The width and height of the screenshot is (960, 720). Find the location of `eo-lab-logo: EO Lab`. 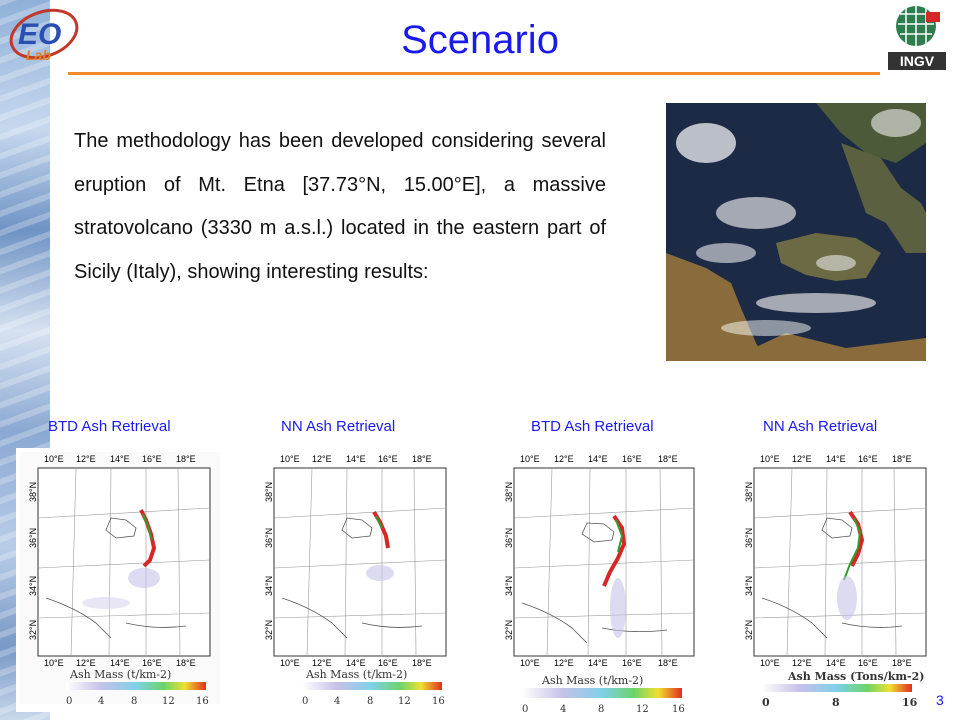

eo-lab-logo: EO Lab is located at coordinates (44, 35).